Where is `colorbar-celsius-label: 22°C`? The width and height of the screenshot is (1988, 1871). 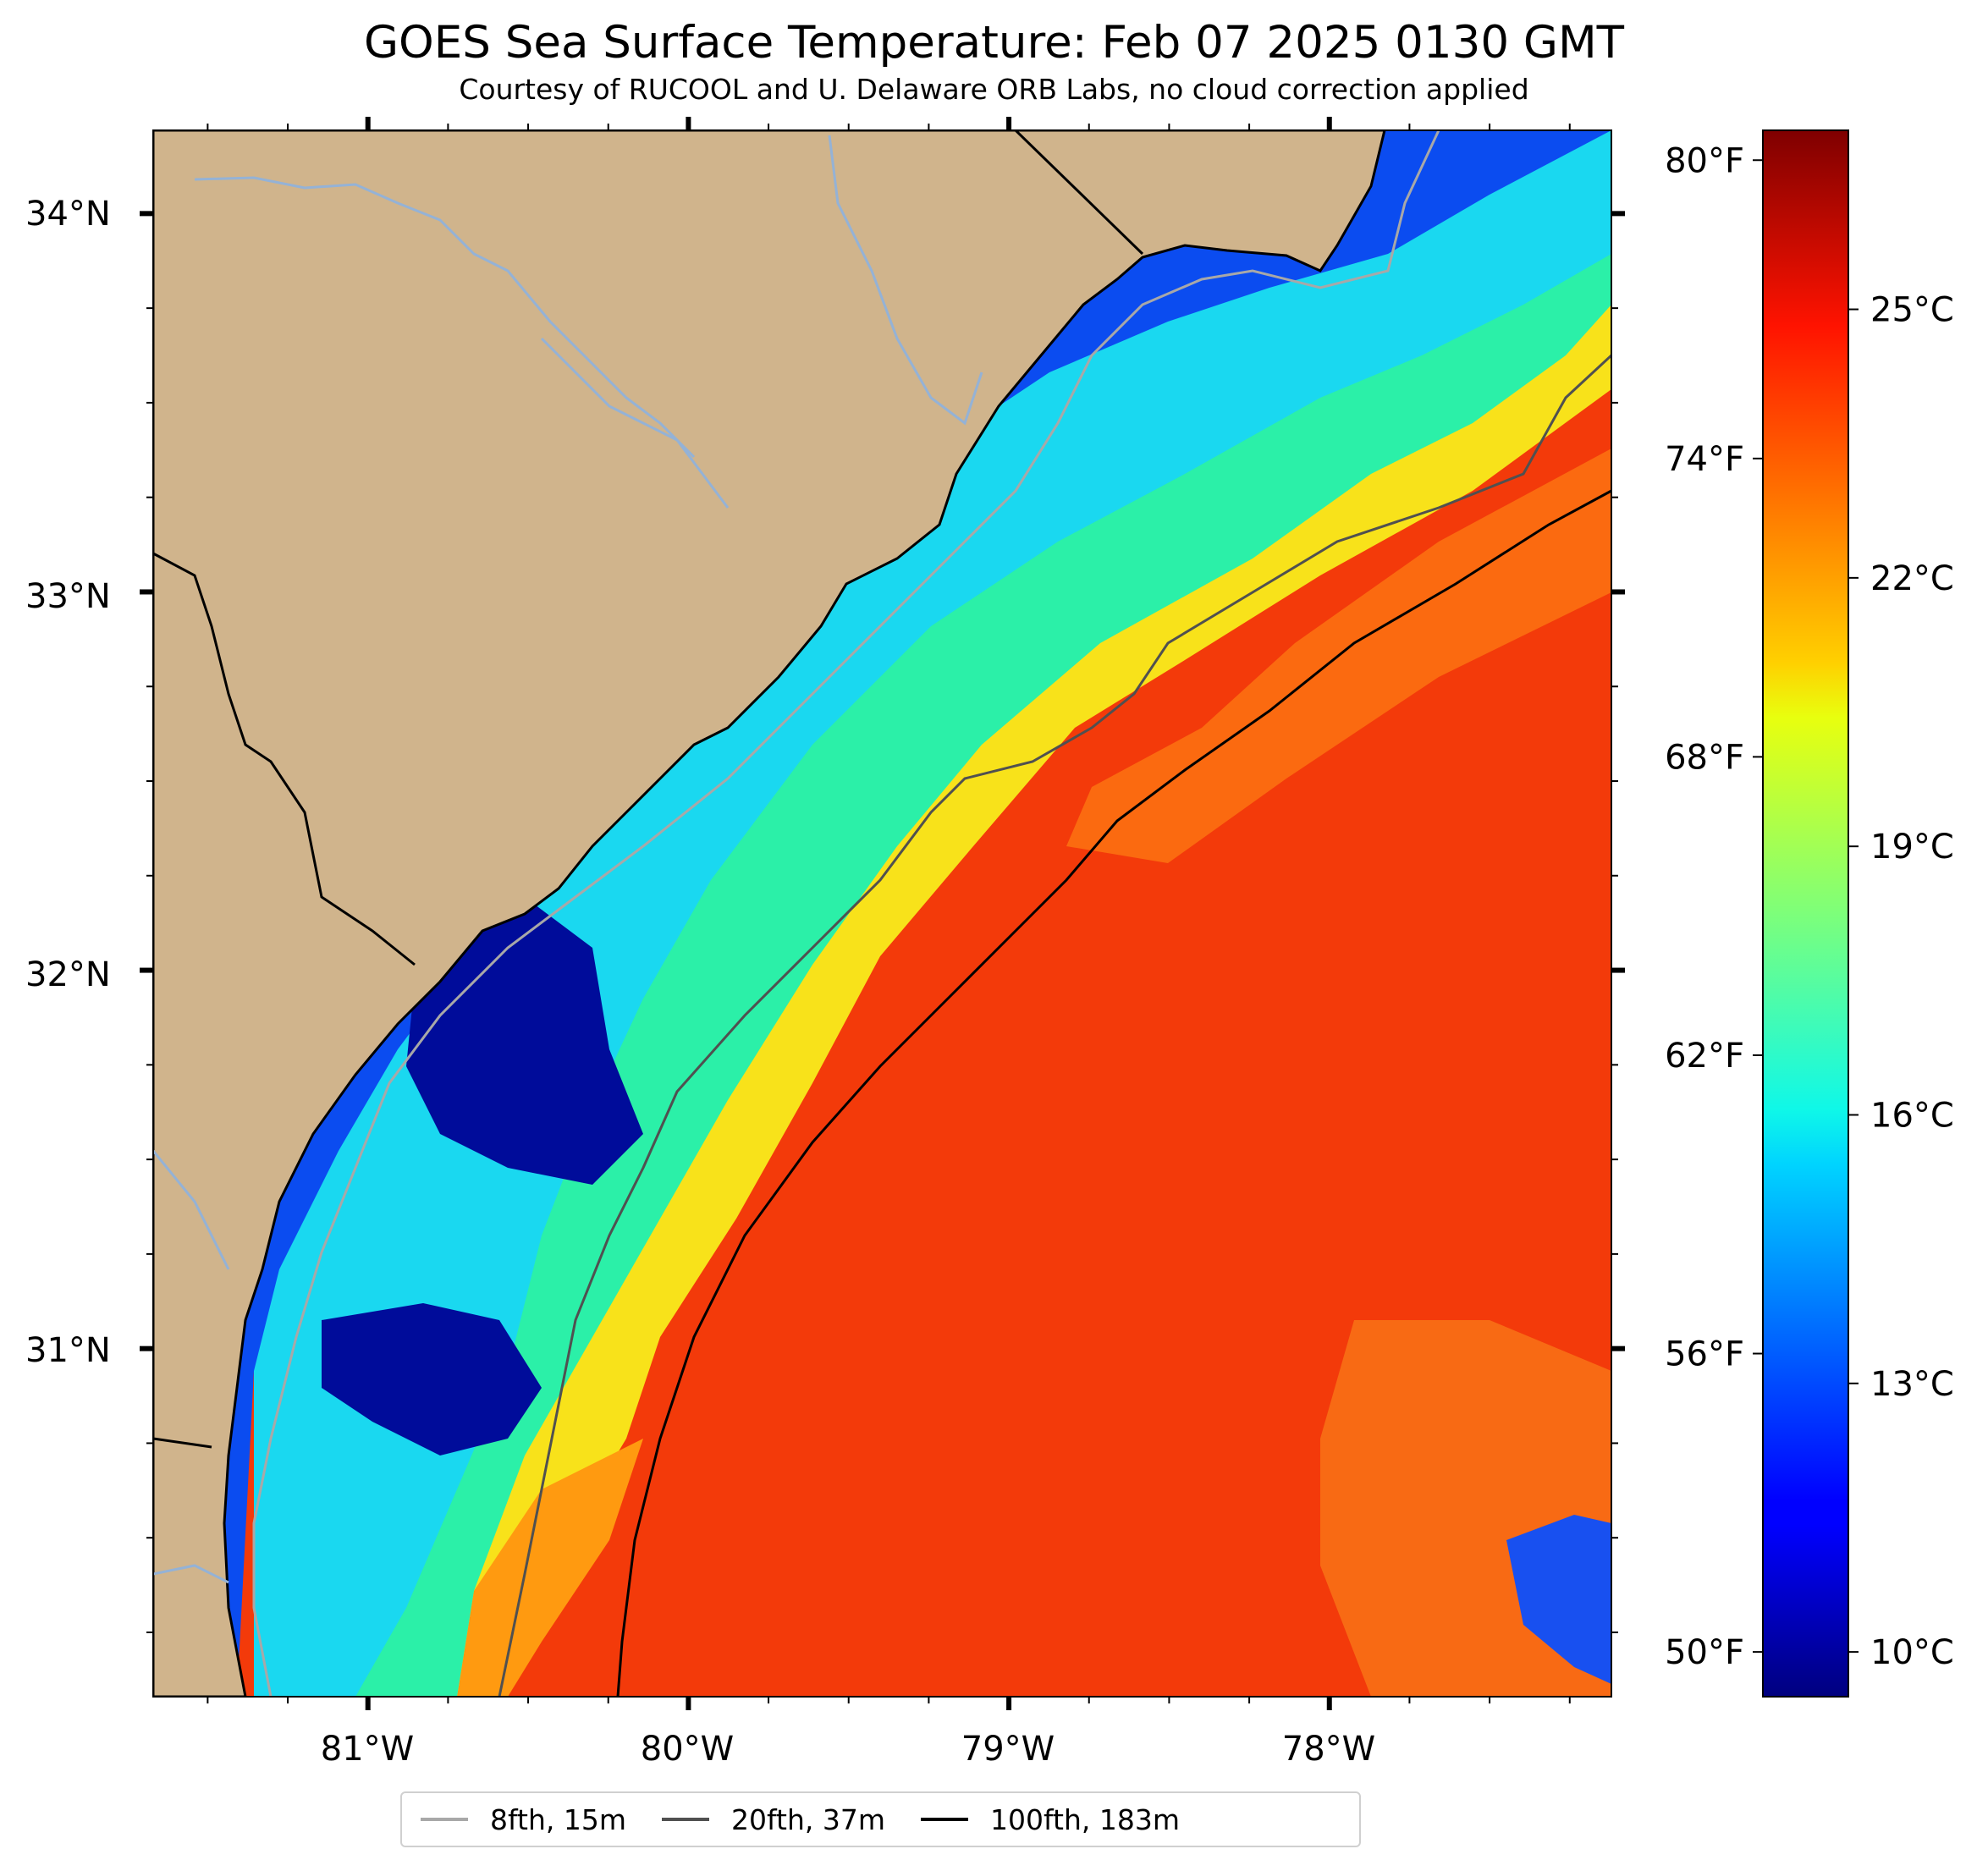
colorbar-celsius-label: 22°C is located at coordinates (1912, 578).